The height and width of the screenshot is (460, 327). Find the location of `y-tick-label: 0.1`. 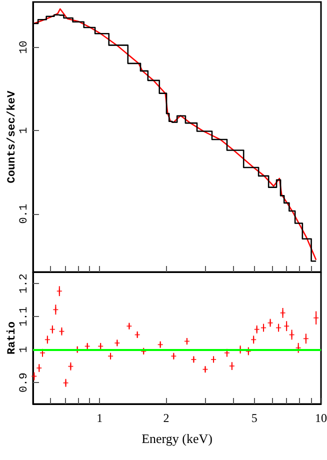

y-tick-label: 0.1 is located at coordinates (24, 214).